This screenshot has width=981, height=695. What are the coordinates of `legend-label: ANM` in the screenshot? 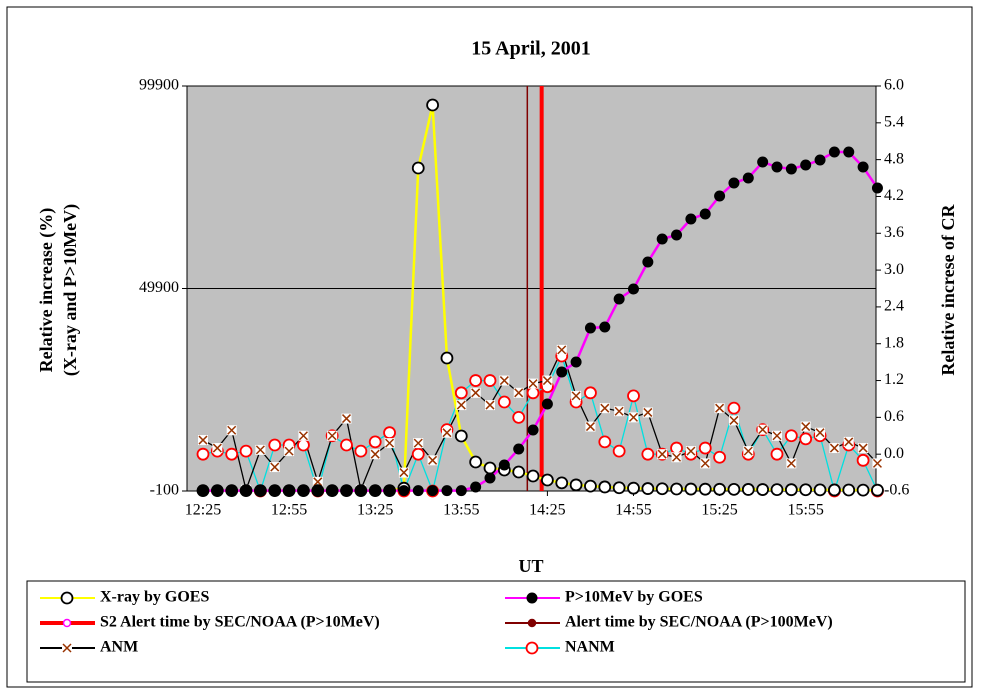 It's located at (119, 647).